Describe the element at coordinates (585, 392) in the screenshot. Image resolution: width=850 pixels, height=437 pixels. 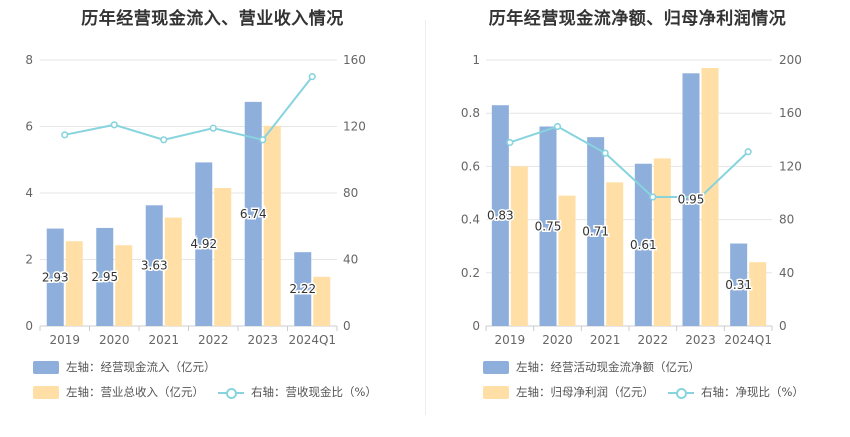
I see `legend-label: 左轴：归母净利润（亿元）` at that location.